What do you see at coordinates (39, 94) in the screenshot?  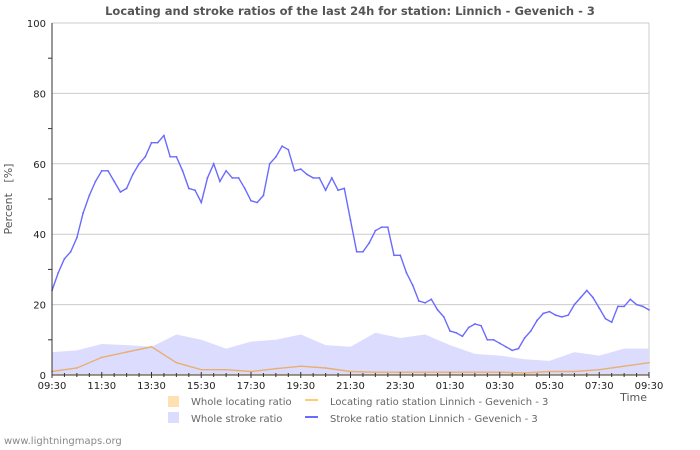 I see `y-tick-label: 80` at bounding box center [39, 94].